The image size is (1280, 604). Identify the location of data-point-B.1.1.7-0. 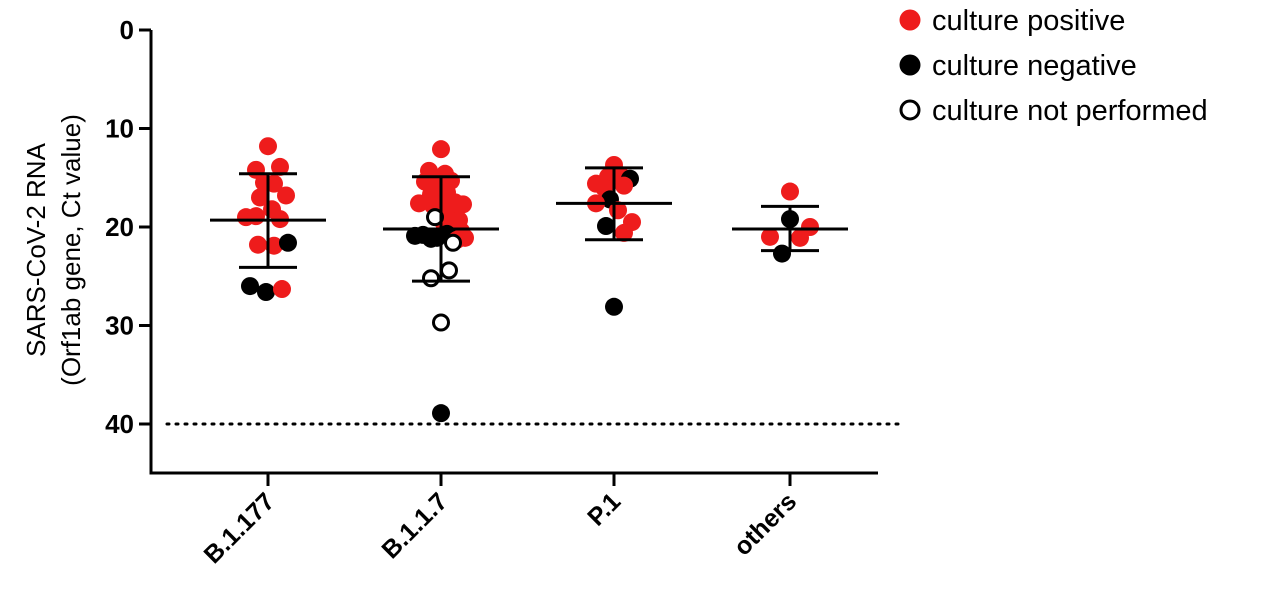
(441, 149).